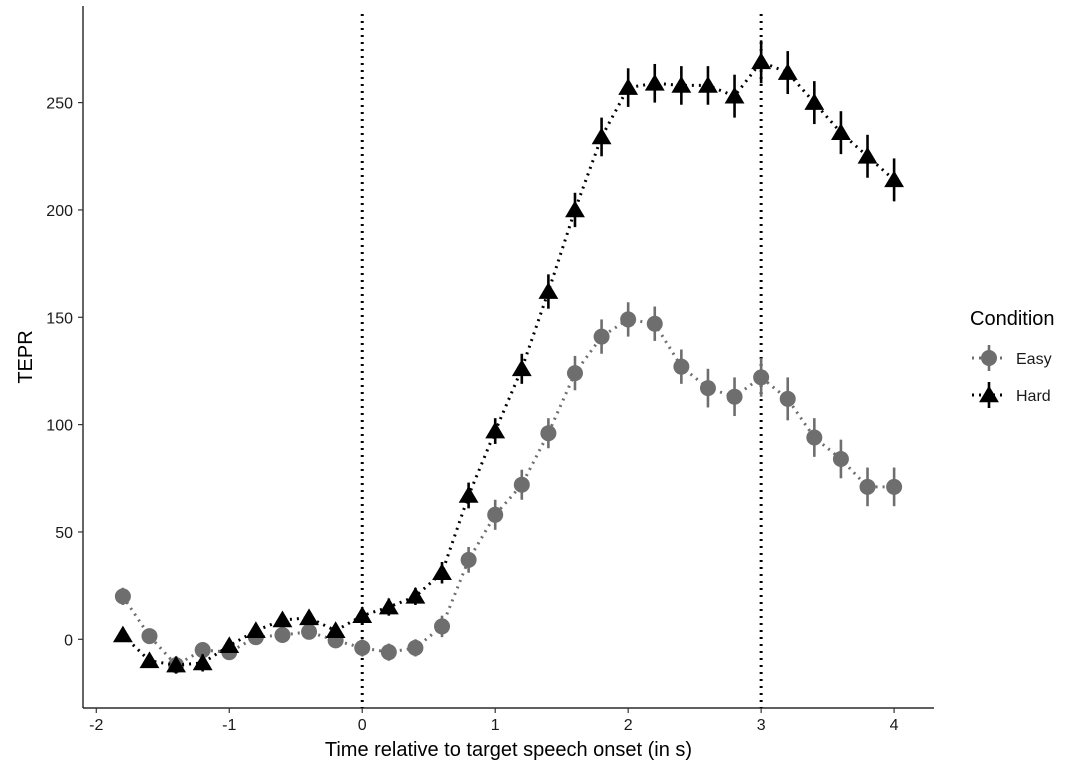 Image resolution: width=1068 pixels, height=765 pixels. I want to click on x-tick-label: 1, so click(495, 725).